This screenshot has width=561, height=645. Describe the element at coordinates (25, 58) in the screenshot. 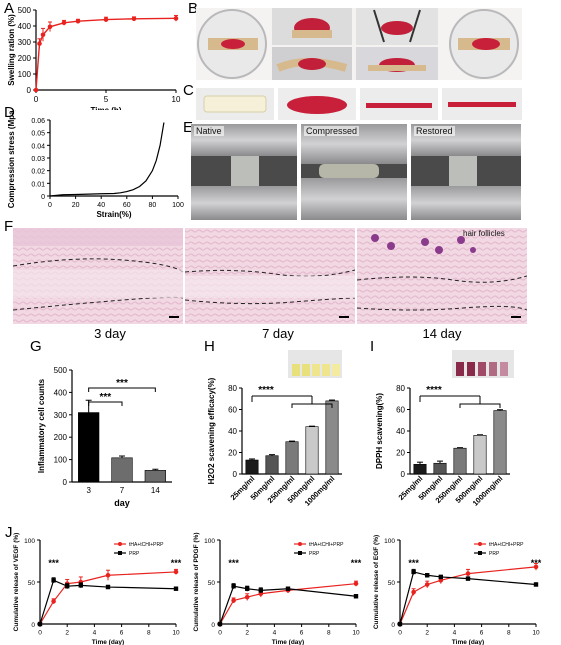

I see `y-tick-label: 200` at that location.